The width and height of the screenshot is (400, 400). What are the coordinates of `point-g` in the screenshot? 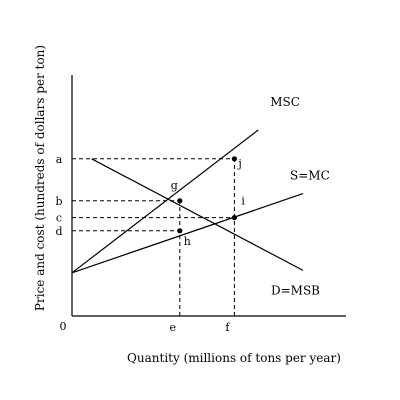 It's located at (180, 201).